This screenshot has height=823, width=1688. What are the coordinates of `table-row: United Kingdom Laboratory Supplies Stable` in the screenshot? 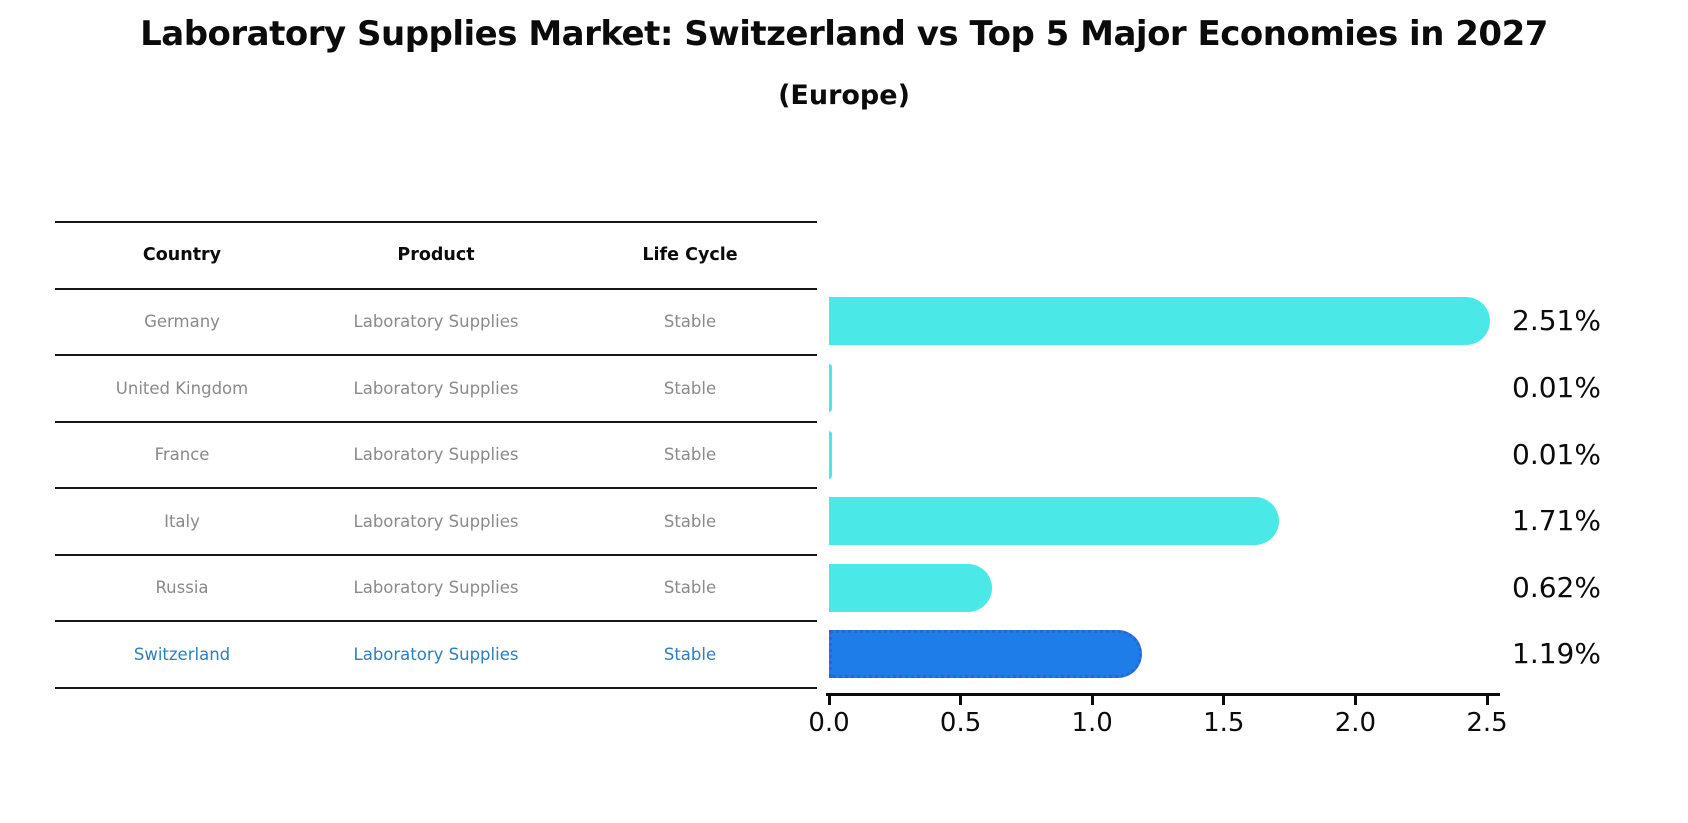 It's located at (436, 387).